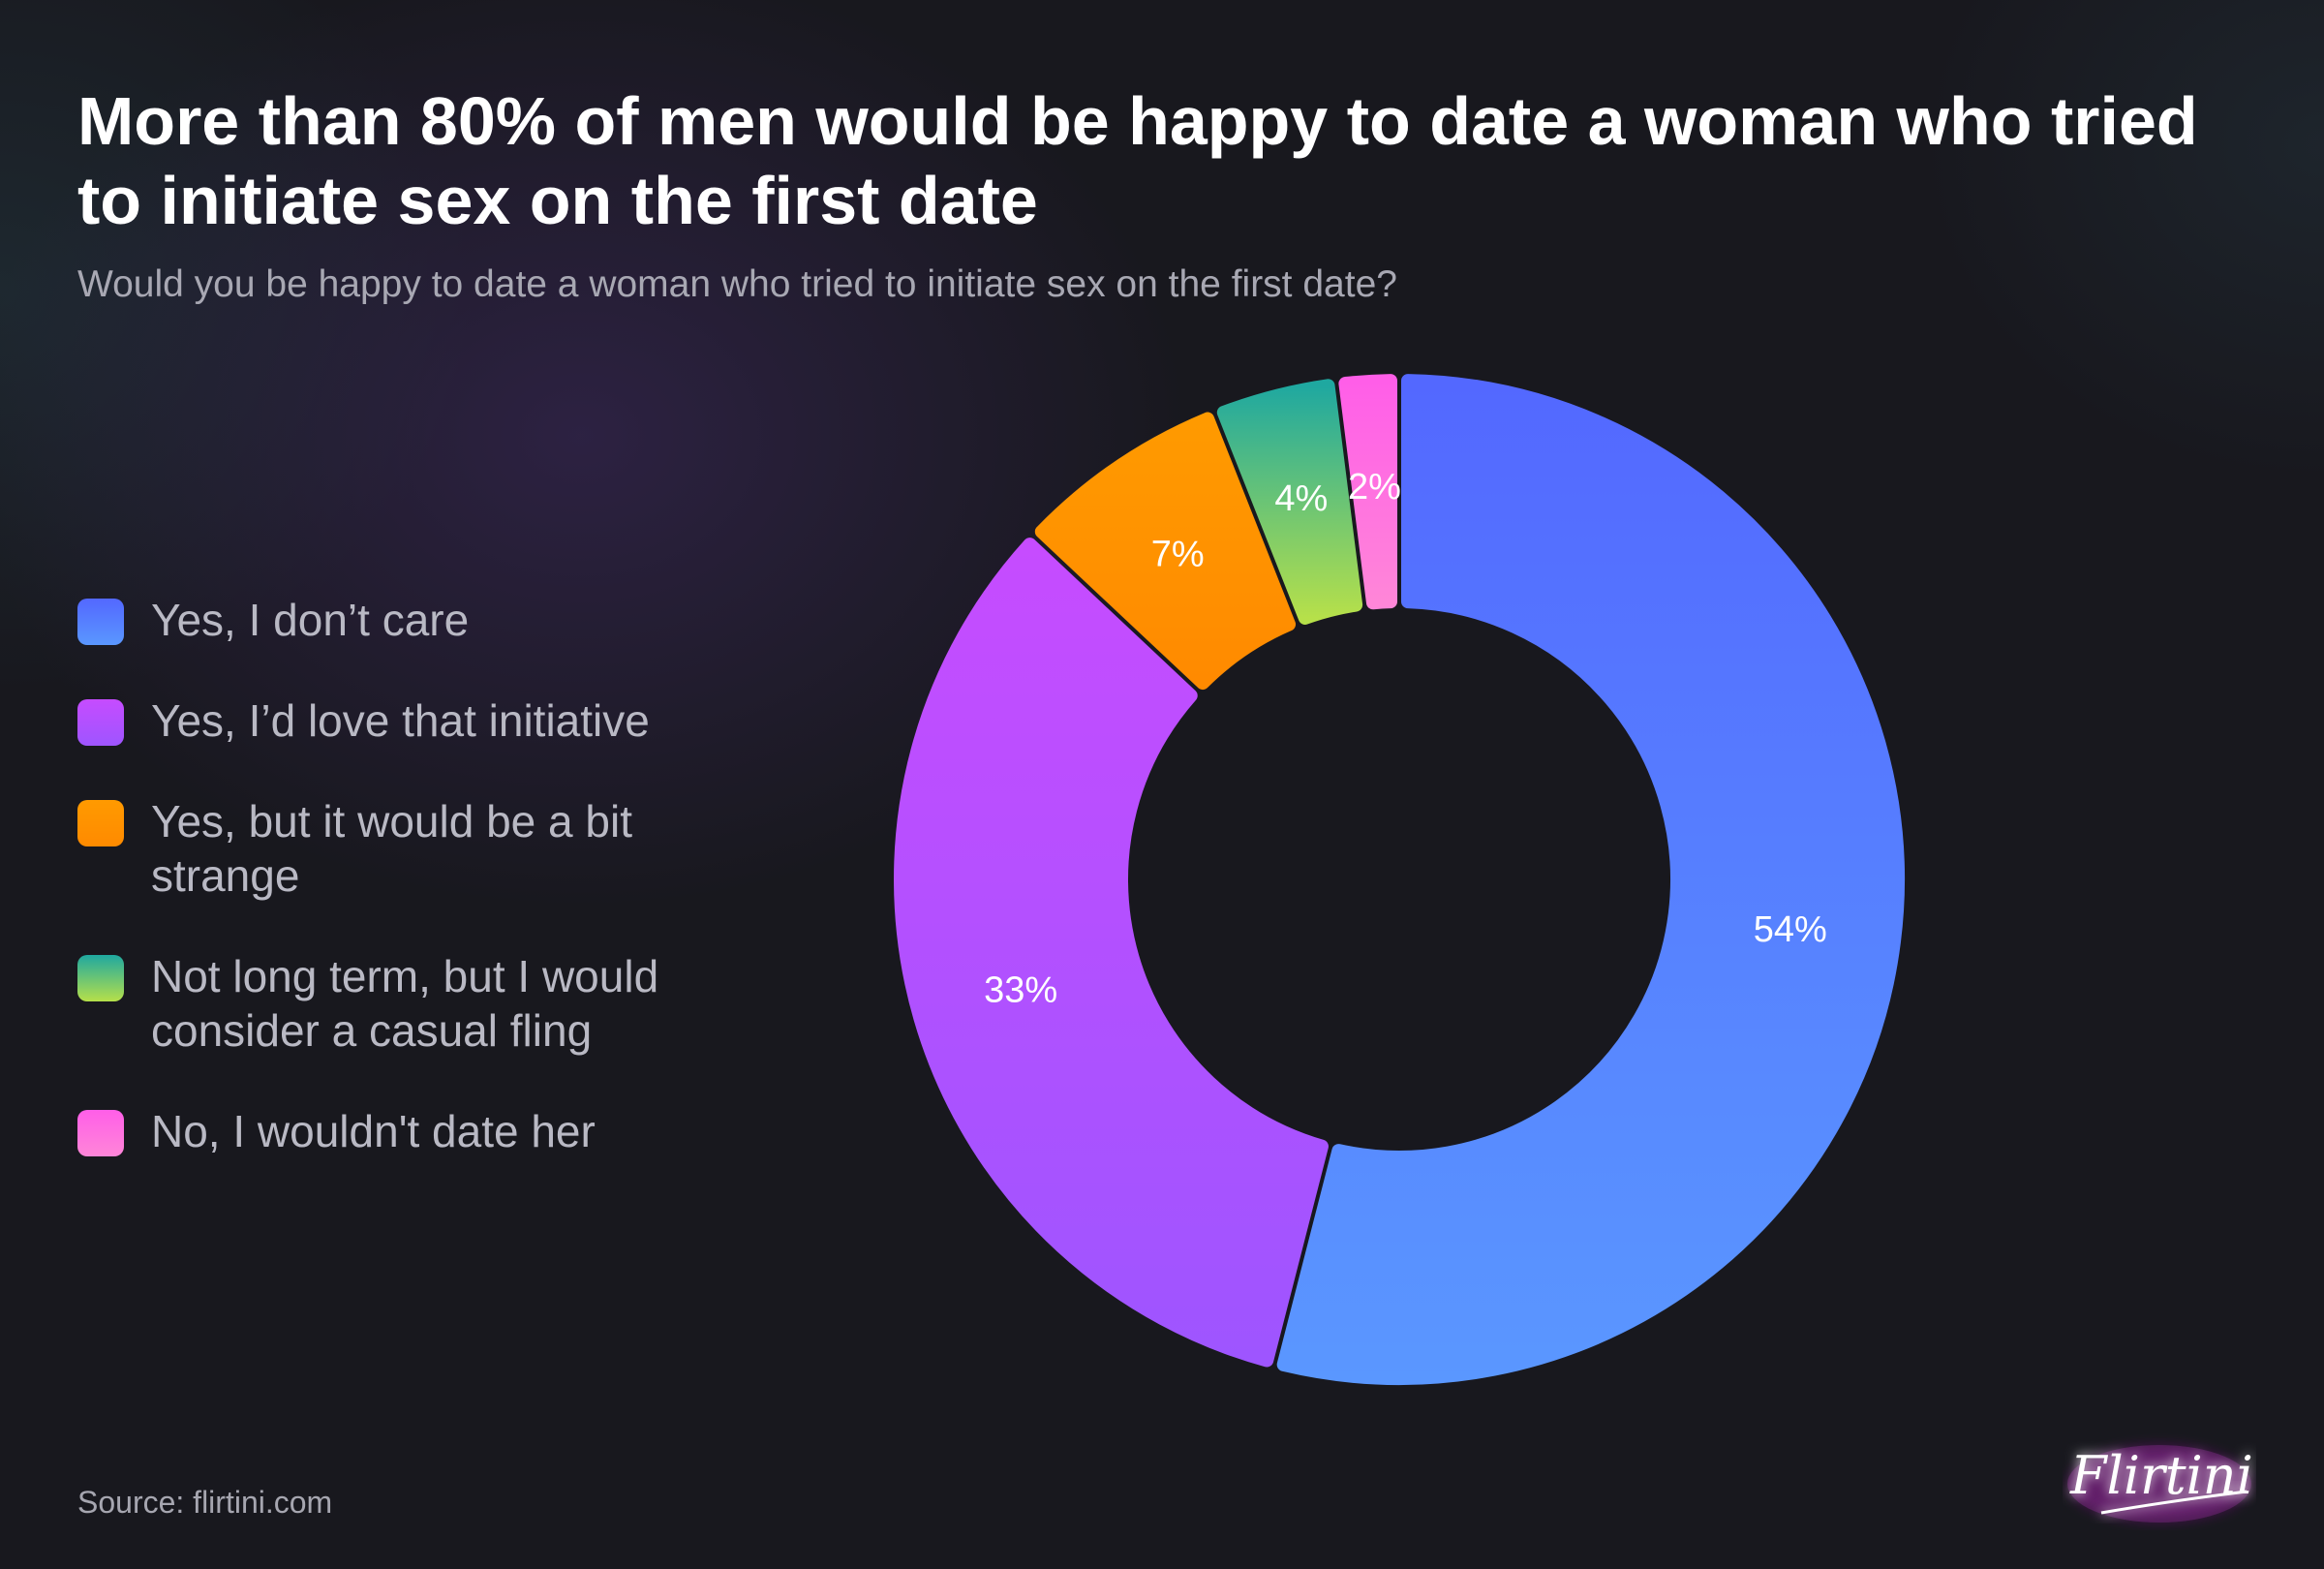 Image resolution: width=2324 pixels, height=1569 pixels. Describe the element at coordinates (205, 1502) in the screenshot. I see `source-note: Source: flirtini.com` at that location.